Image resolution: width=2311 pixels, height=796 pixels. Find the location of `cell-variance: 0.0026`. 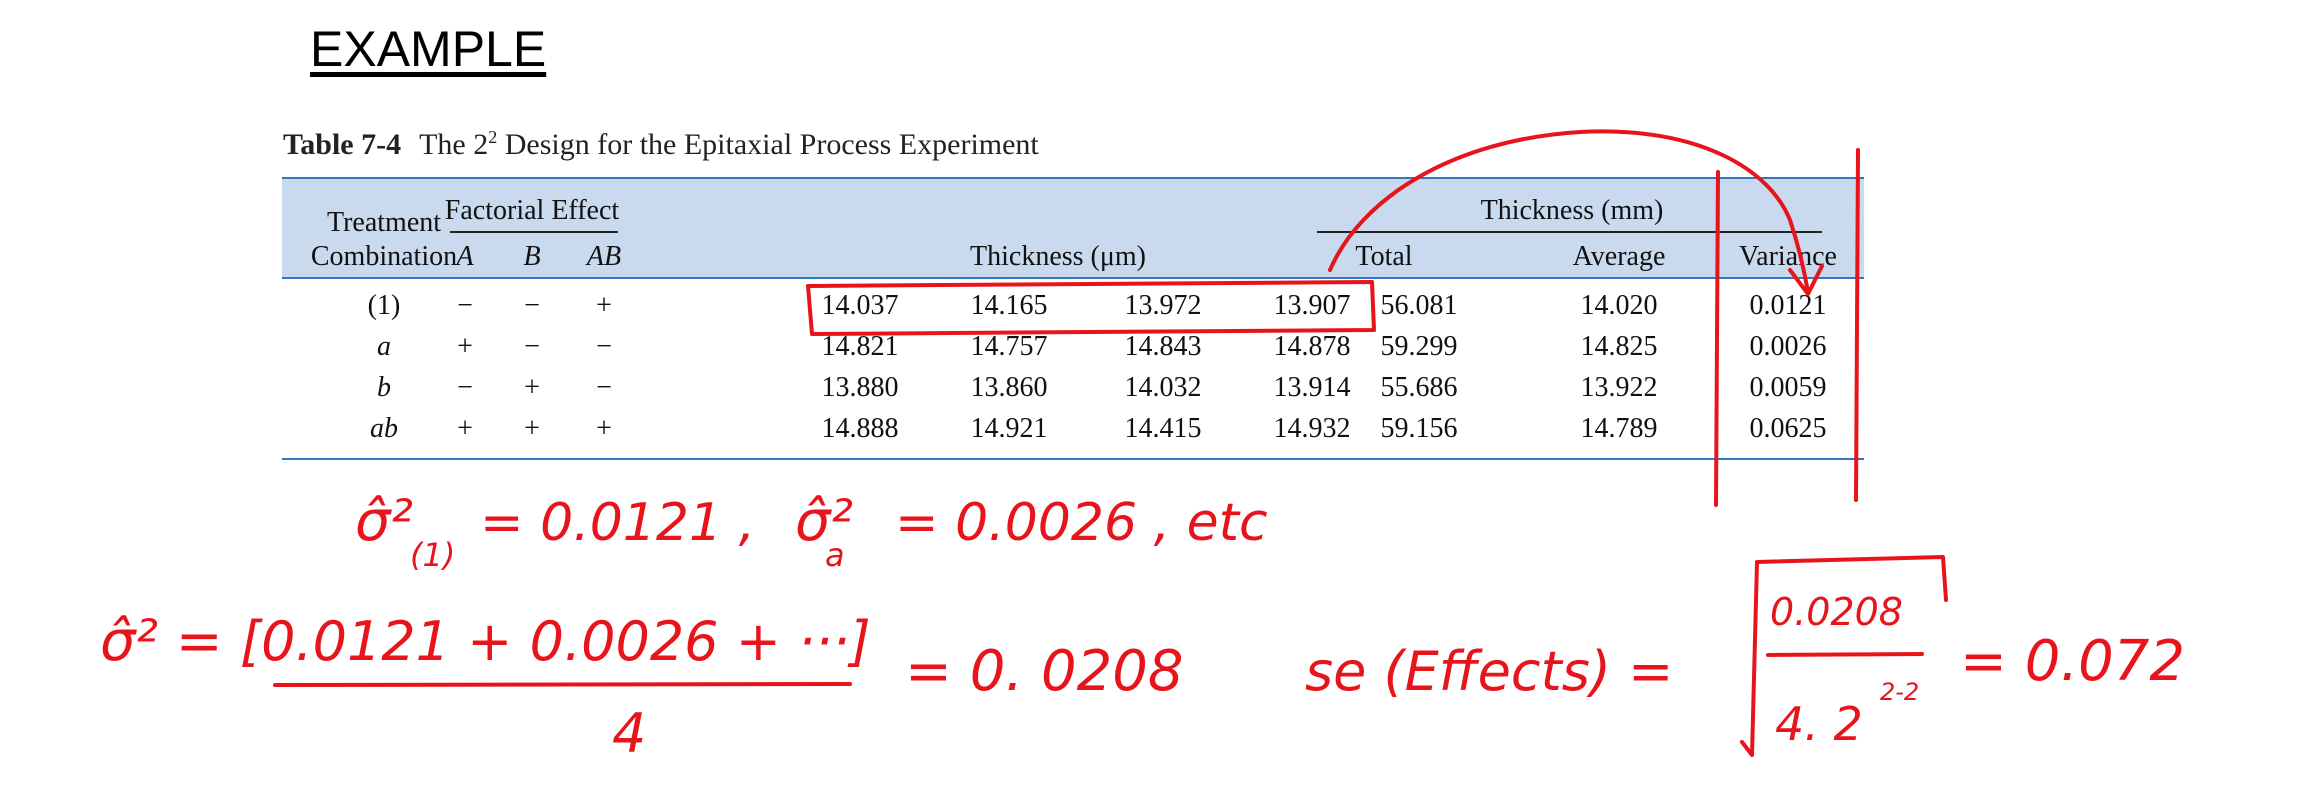

cell-variance: 0.0026 is located at coordinates (1788, 346).